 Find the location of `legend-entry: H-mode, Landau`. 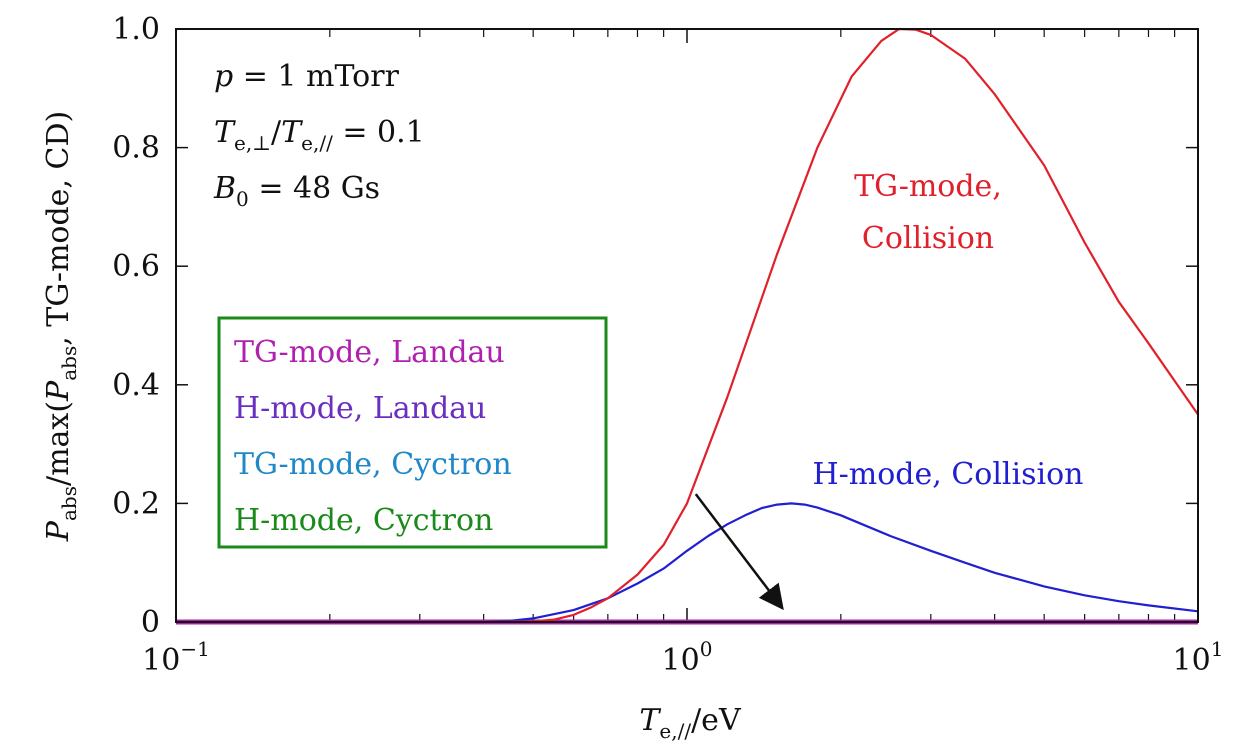

legend-entry: H-mode, Landau is located at coordinates (360, 408).